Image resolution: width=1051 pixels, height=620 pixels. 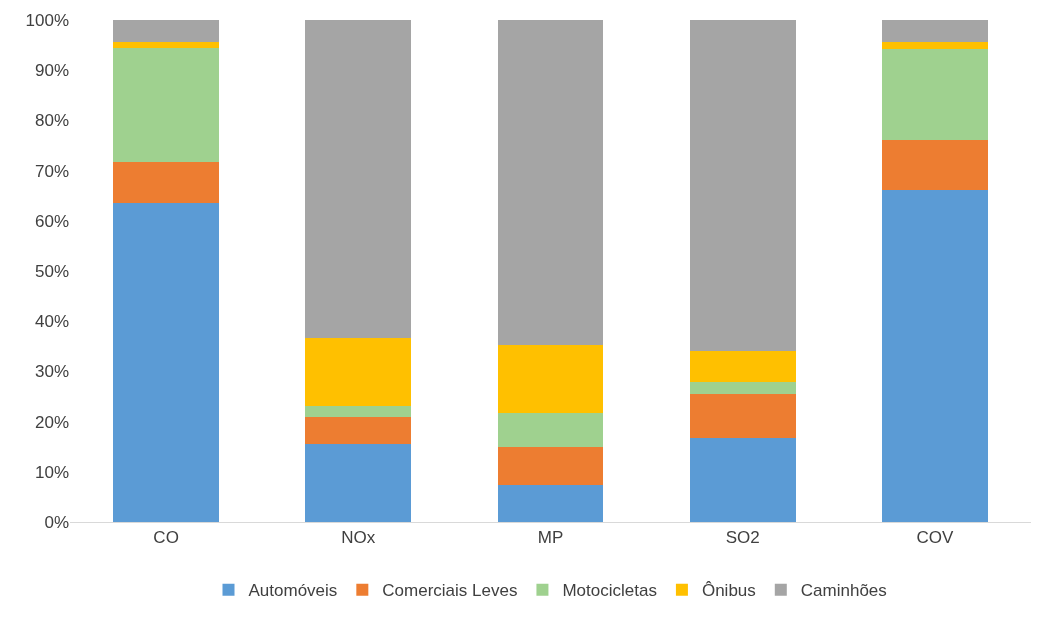 What do you see at coordinates (51, 372) in the screenshot?
I see `y-tick-label: 30%` at bounding box center [51, 372].